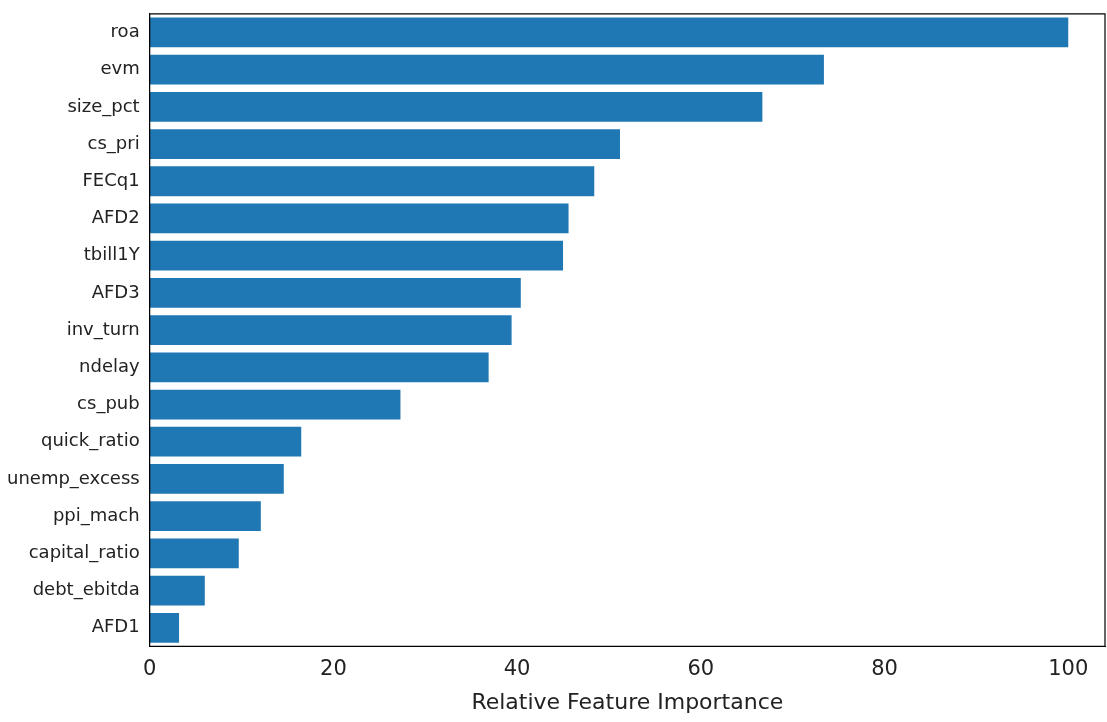 The height and width of the screenshot is (722, 1107). Describe the element at coordinates (103, 105) in the screenshot. I see `y-tick-label: size_pct` at that location.